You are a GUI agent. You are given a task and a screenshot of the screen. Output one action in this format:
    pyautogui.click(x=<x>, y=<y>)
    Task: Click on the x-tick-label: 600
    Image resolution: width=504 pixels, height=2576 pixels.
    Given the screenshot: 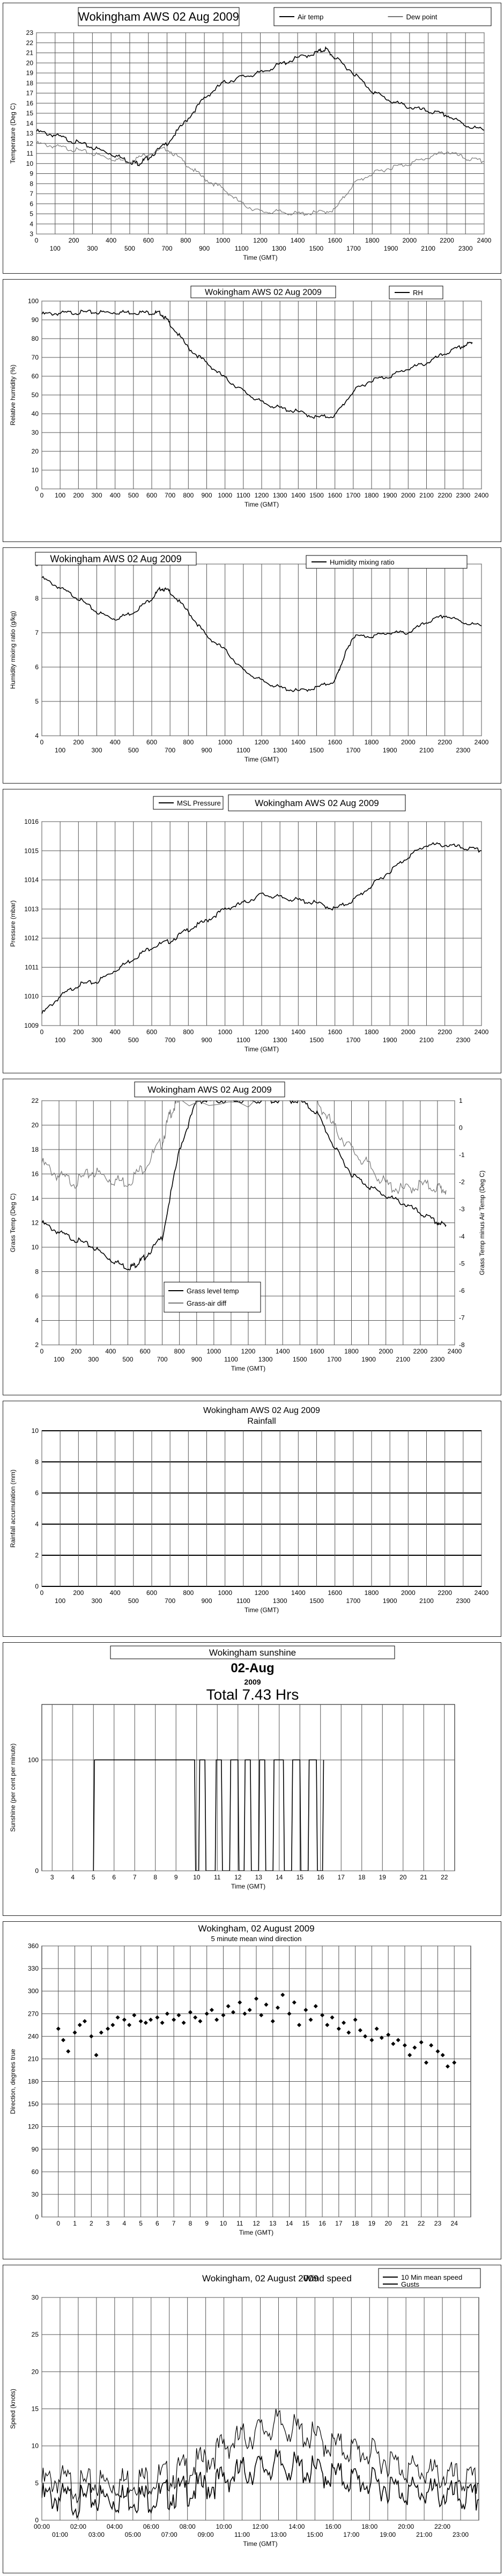 What is the action you would take?
    pyautogui.click(x=151, y=1593)
    